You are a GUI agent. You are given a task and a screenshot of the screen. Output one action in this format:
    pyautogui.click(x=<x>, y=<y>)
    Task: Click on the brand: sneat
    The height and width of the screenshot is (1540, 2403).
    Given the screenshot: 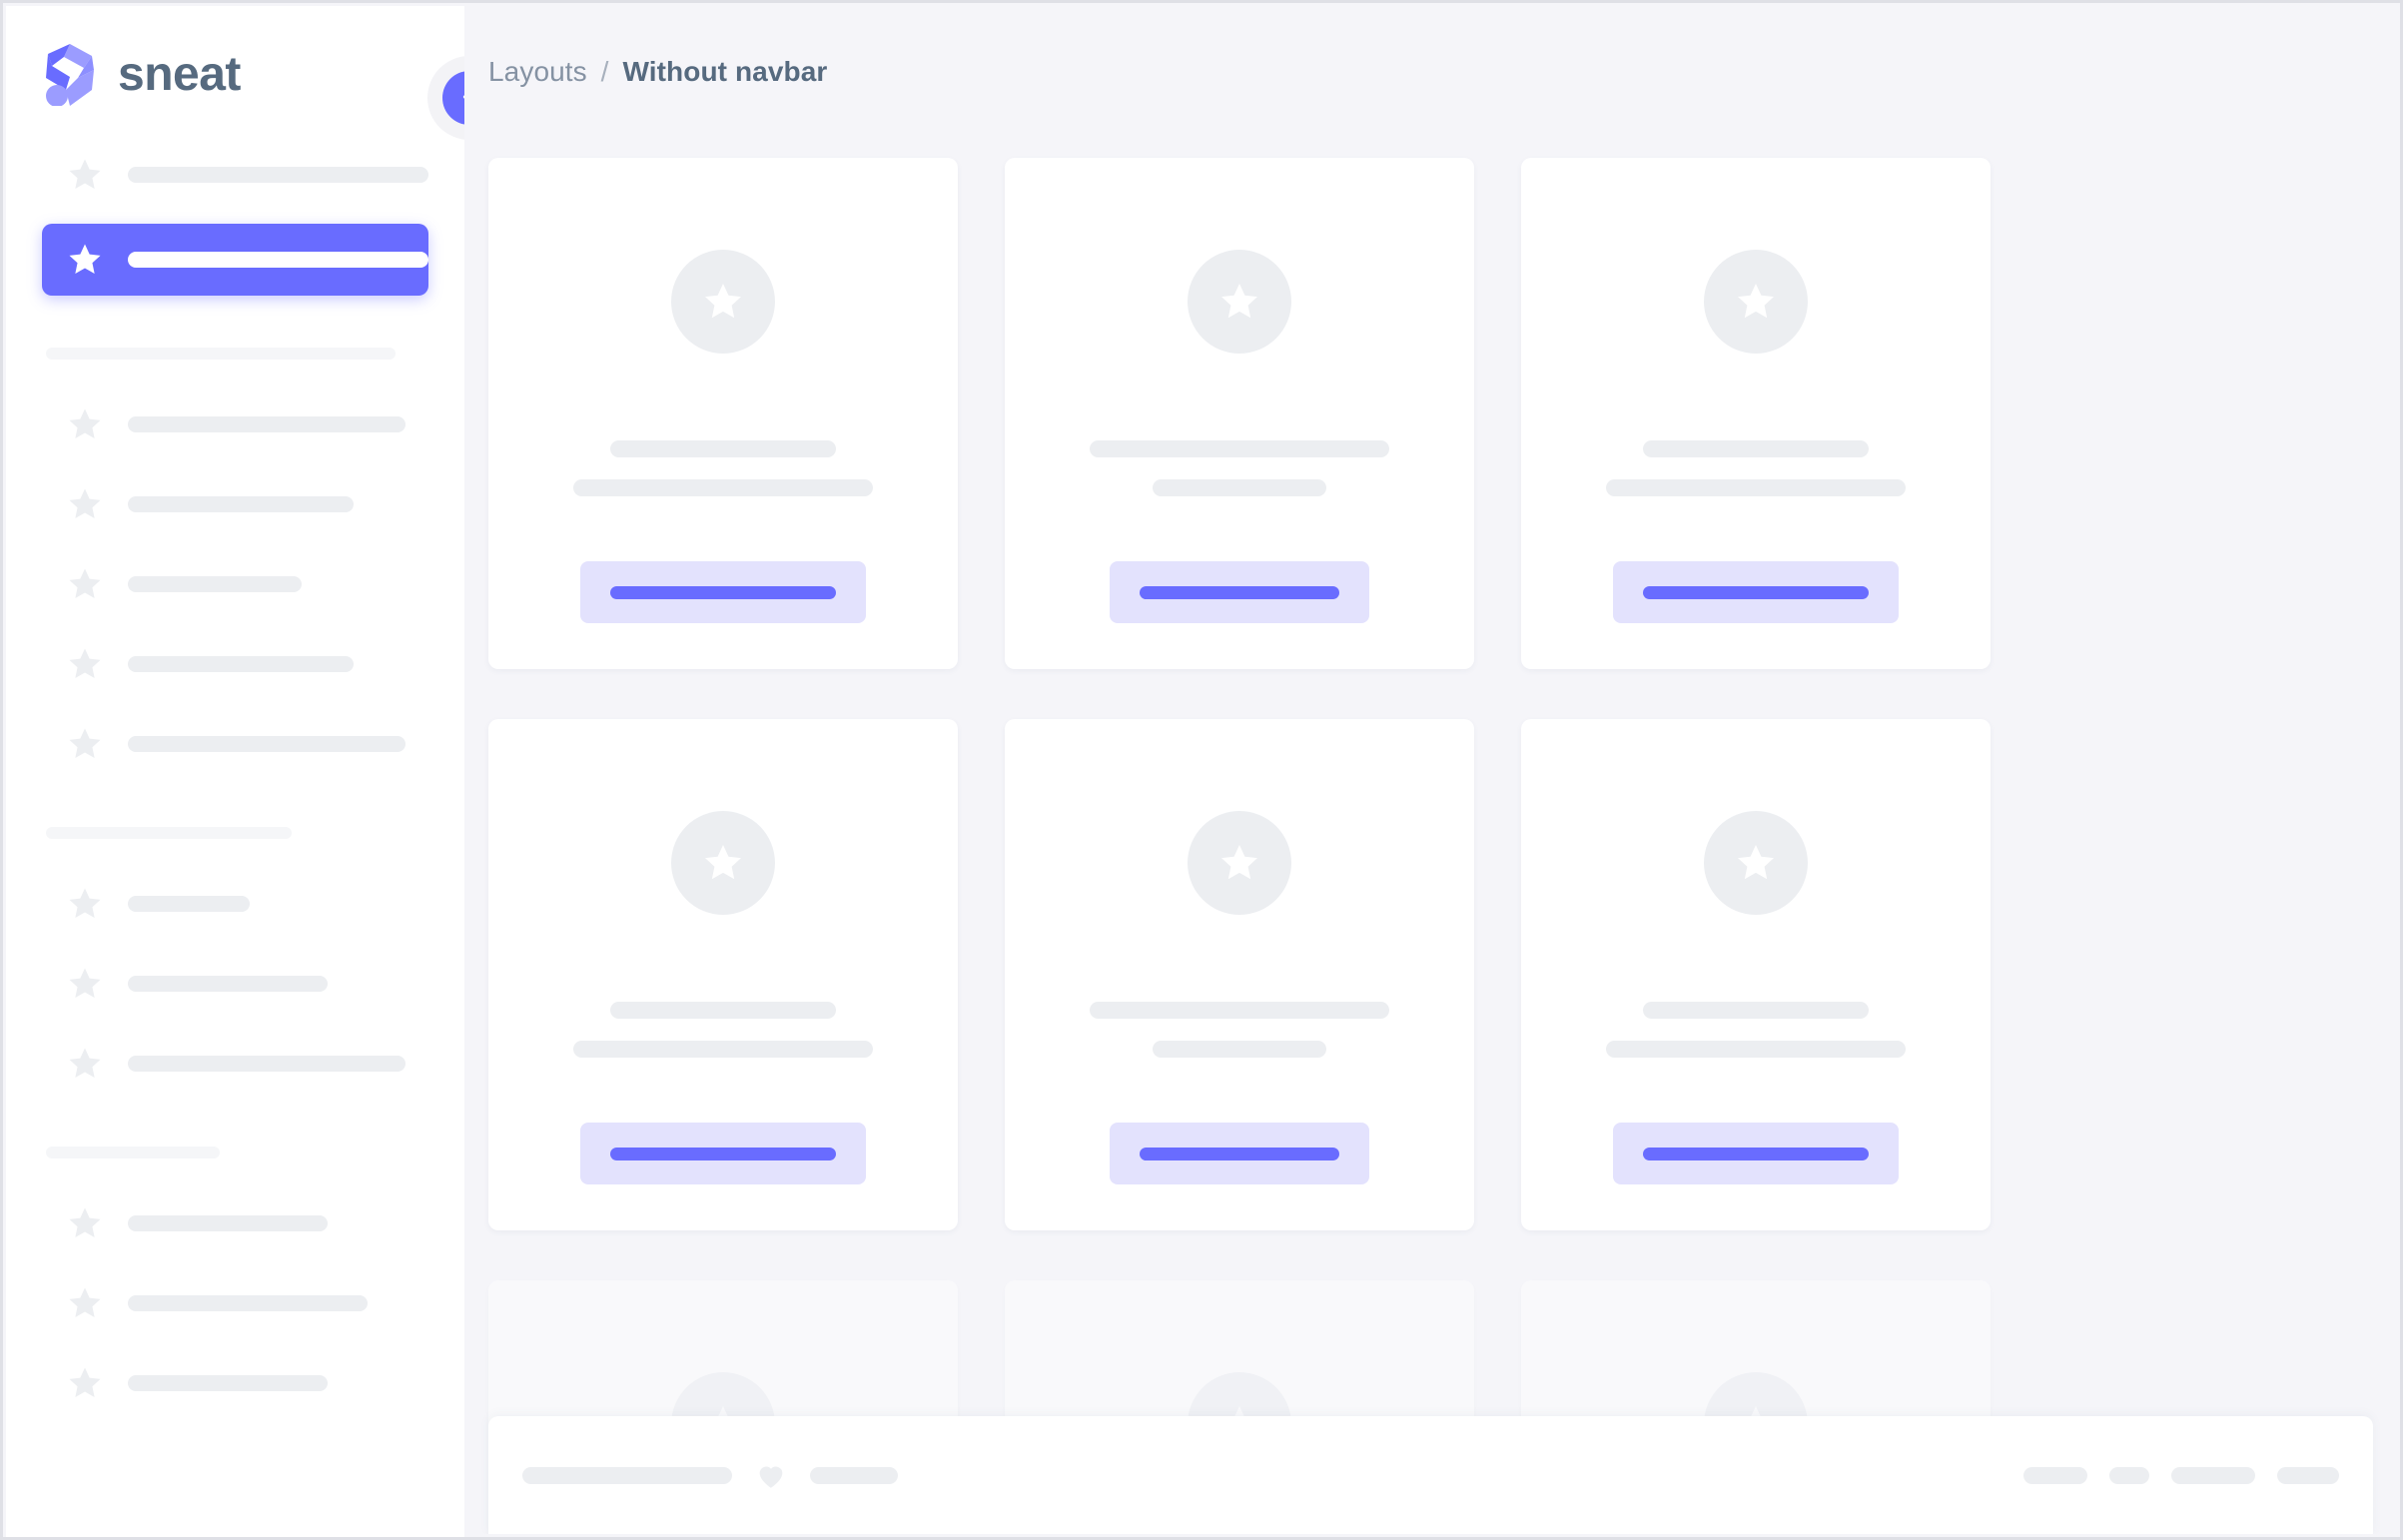 What is the action you would take?
    pyautogui.click(x=142, y=75)
    